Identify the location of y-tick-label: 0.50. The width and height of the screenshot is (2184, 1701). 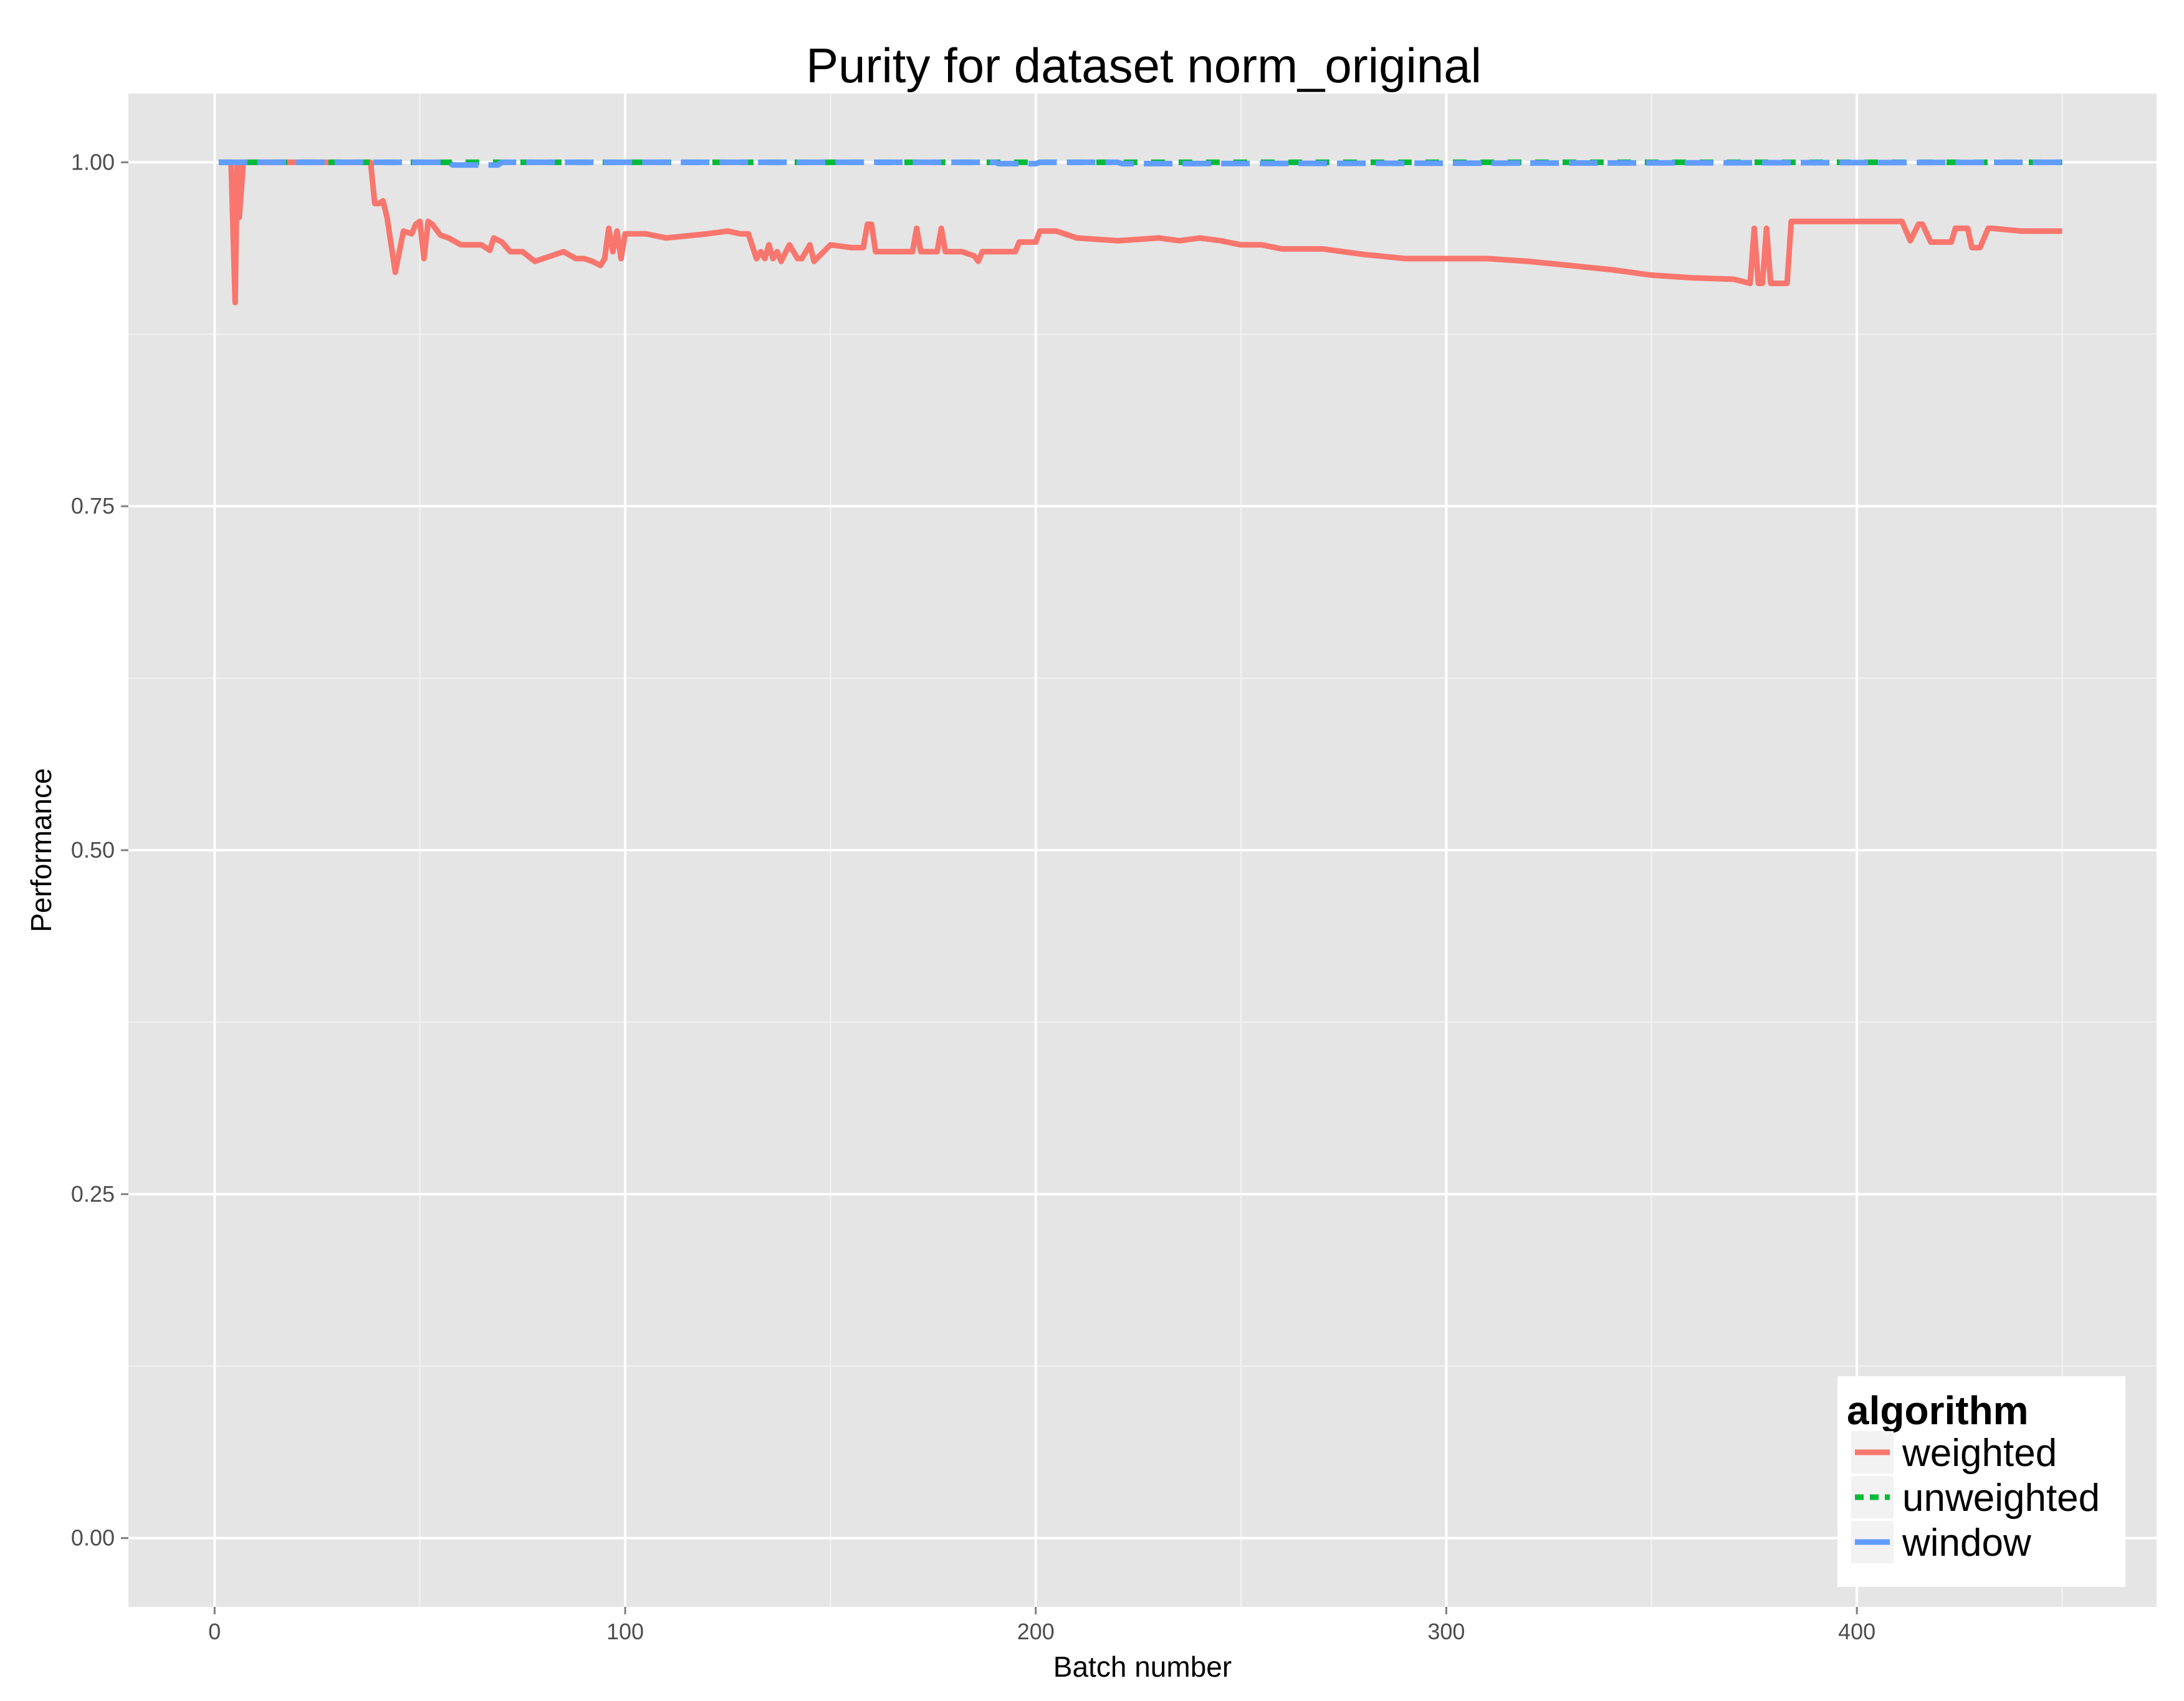
(93, 850).